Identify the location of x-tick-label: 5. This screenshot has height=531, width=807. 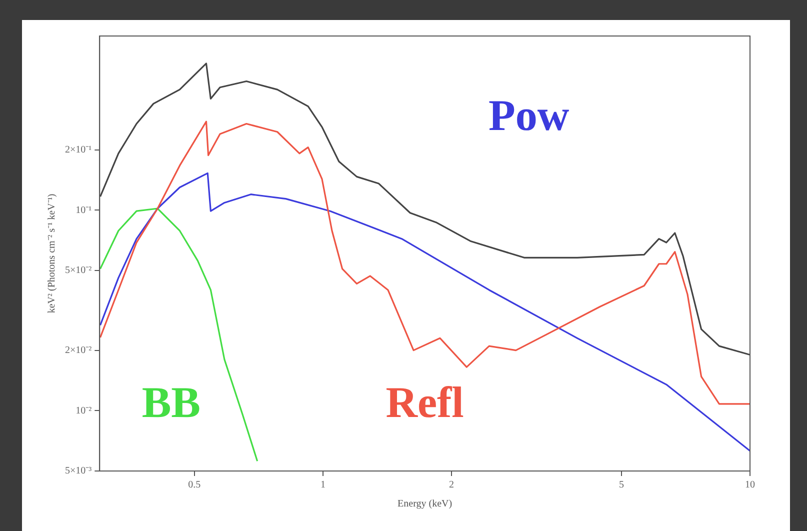
(621, 485).